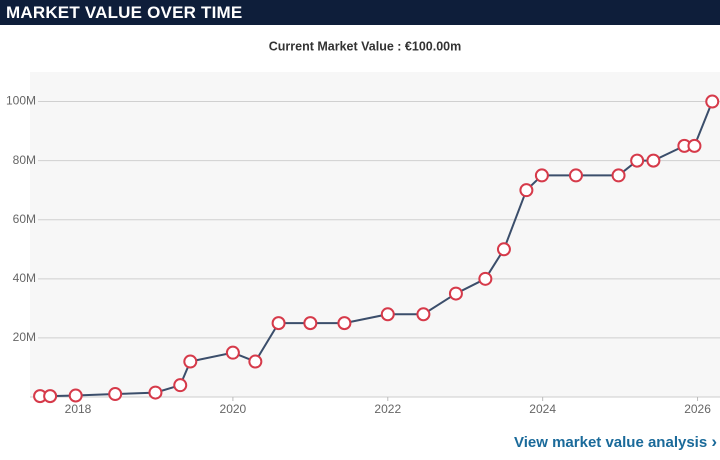  What do you see at coordinates (24, 337) in the screenshot?
I see `y-tick-label: 20M` at bounding box center [24, 337].